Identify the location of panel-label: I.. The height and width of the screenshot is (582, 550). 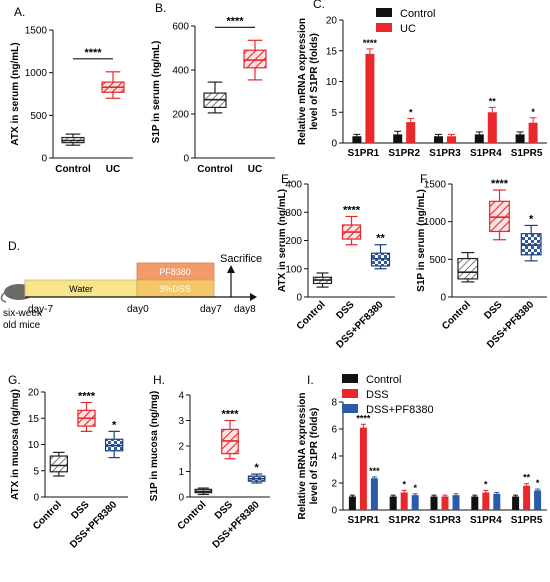
(310, 380).